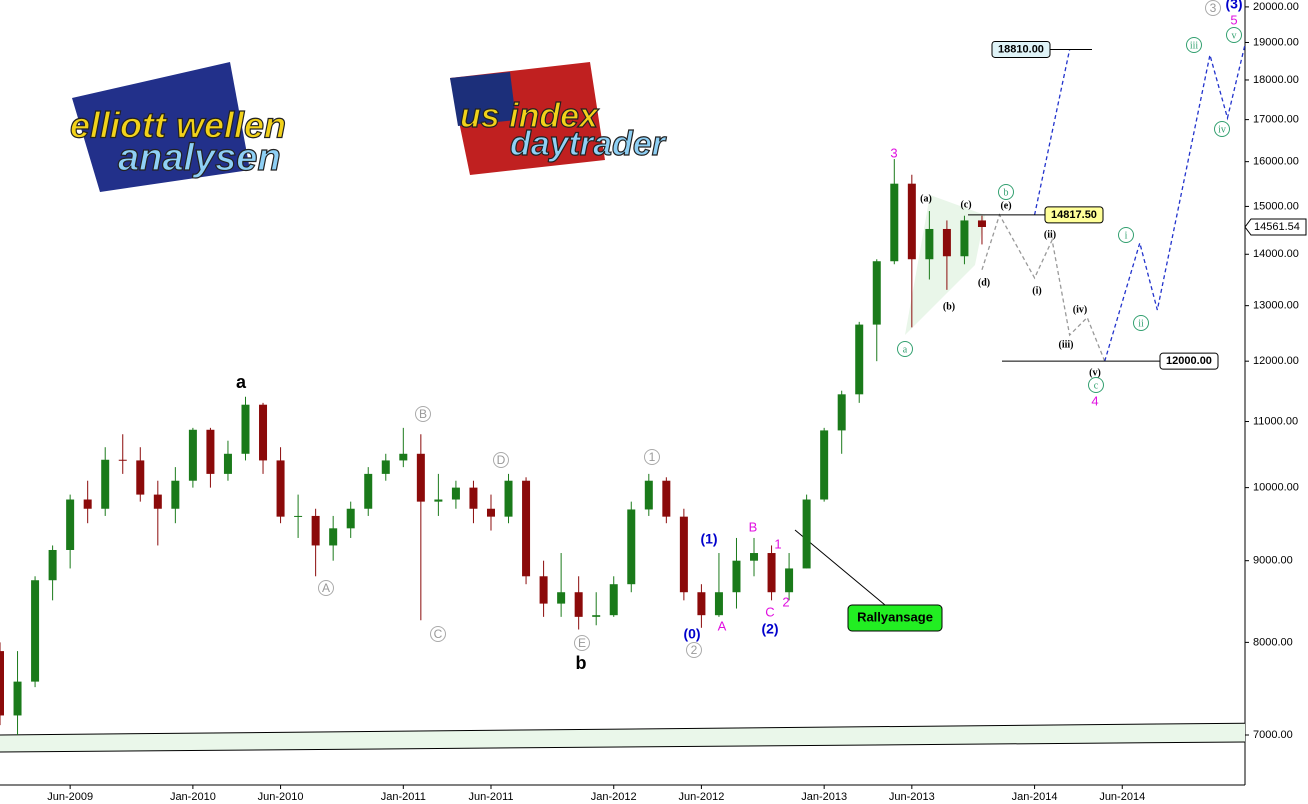 This screenshot has height=804, width=1308. I want to click on y-tick-label: 15000.00, so click(1276, 206).